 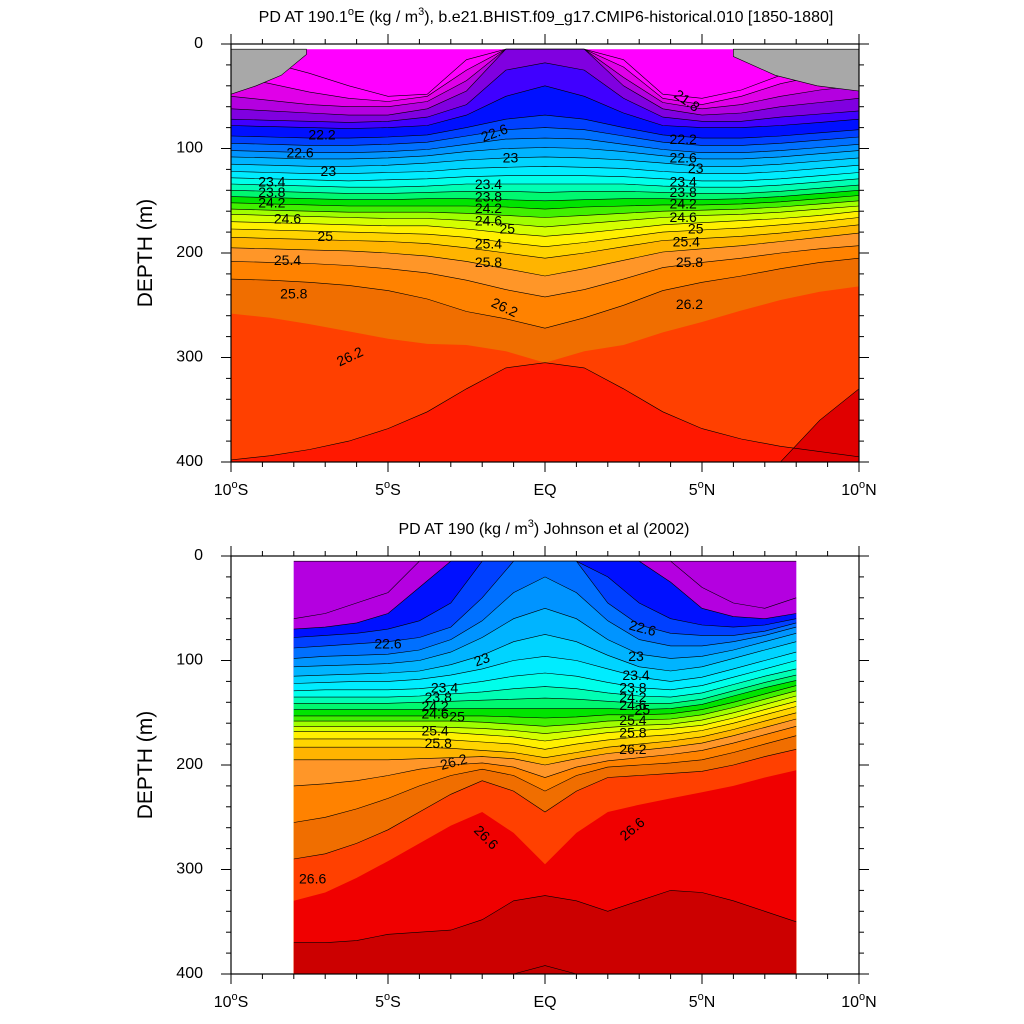 I want to click on x-tick-label: 5oS, so click(x=388, y=1001).